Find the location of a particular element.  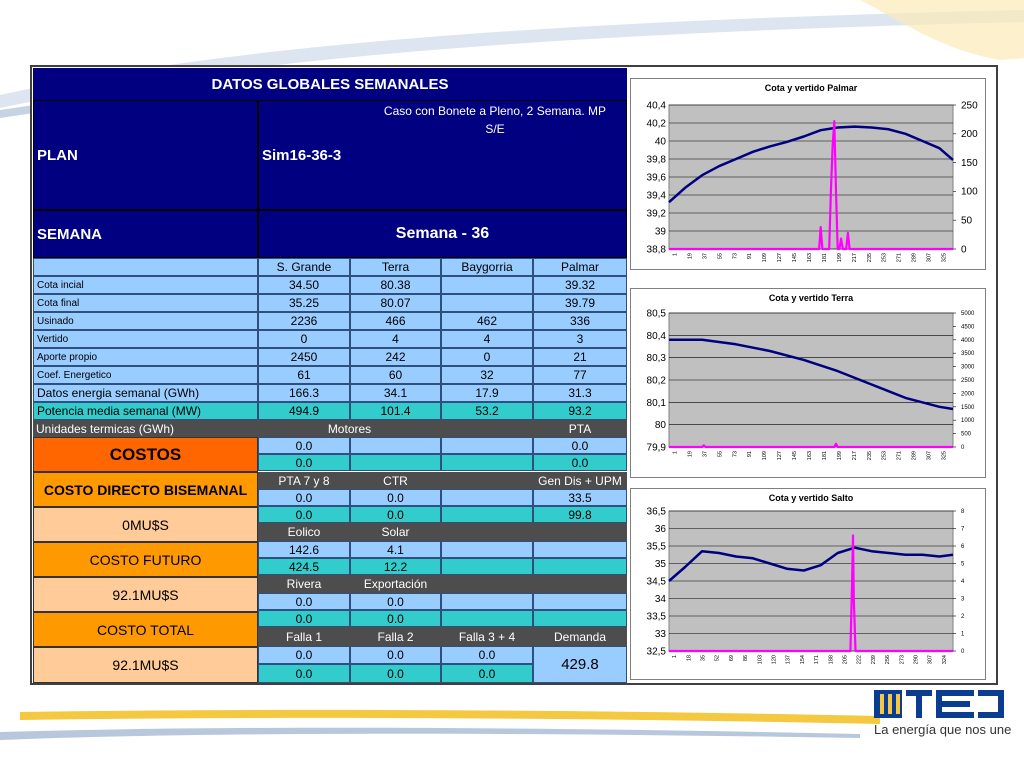

table-cell: 101.4 is located at coordinates (395, 411).